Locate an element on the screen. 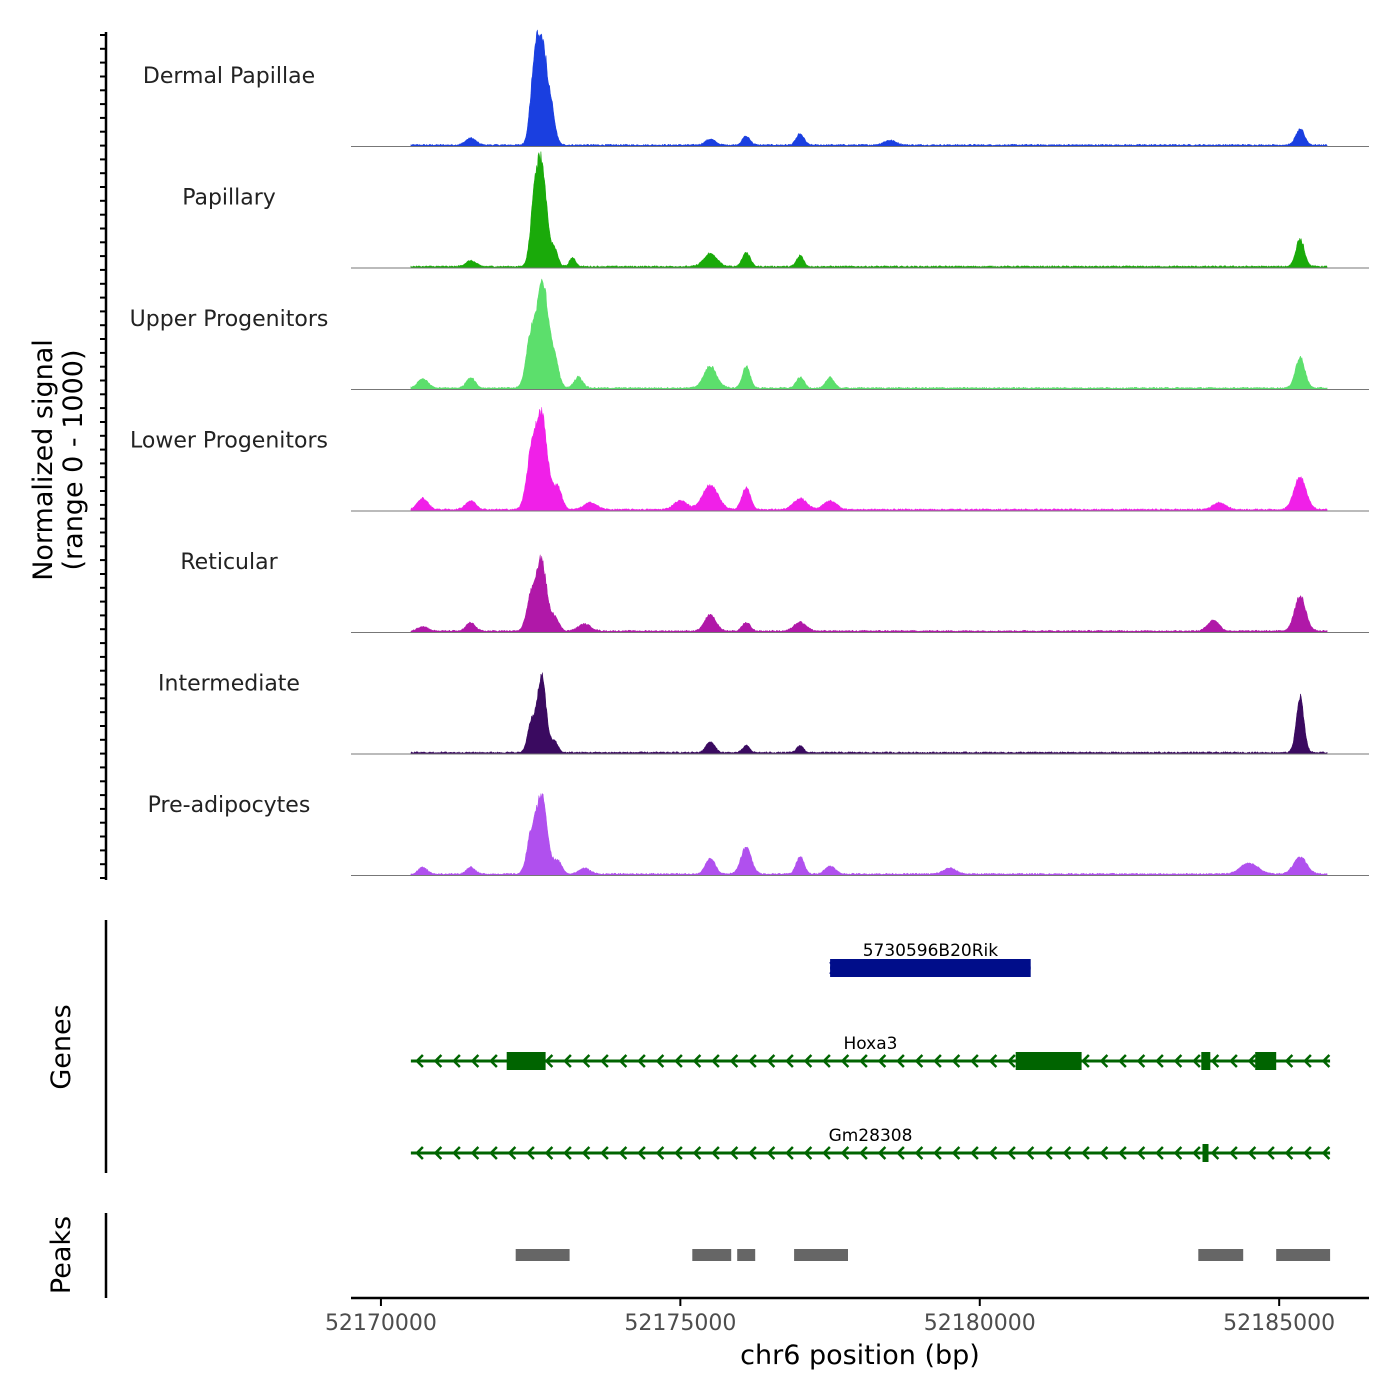 This screenshot has height=1400, width=1400. track-label: Reticular is located at coordinates (229, 562).